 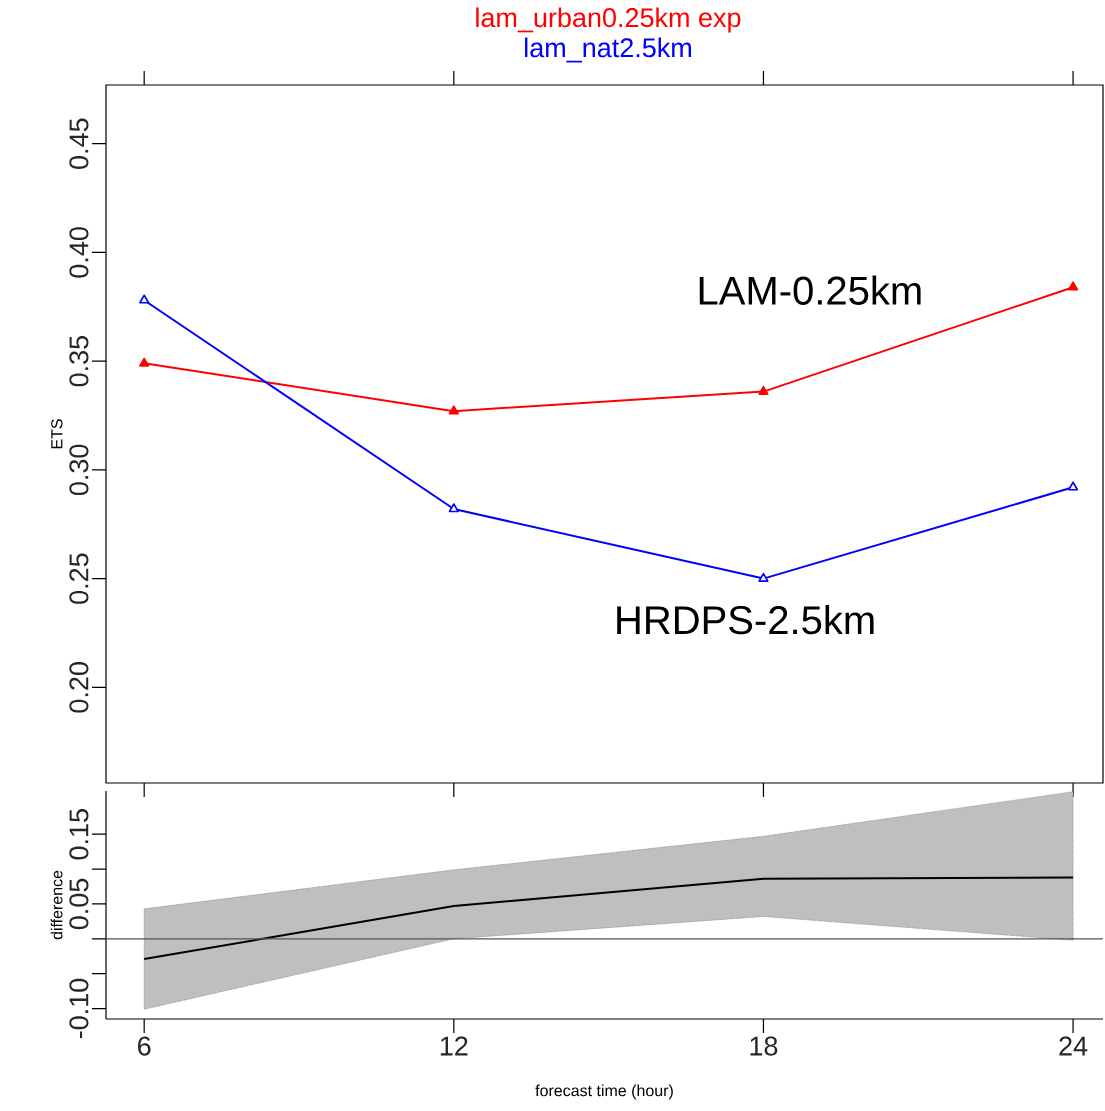 What do you see at coordinates (79, 361) in the screenshot?
I see `y-tick-label: 0.35` at bounding box center [79, 361].